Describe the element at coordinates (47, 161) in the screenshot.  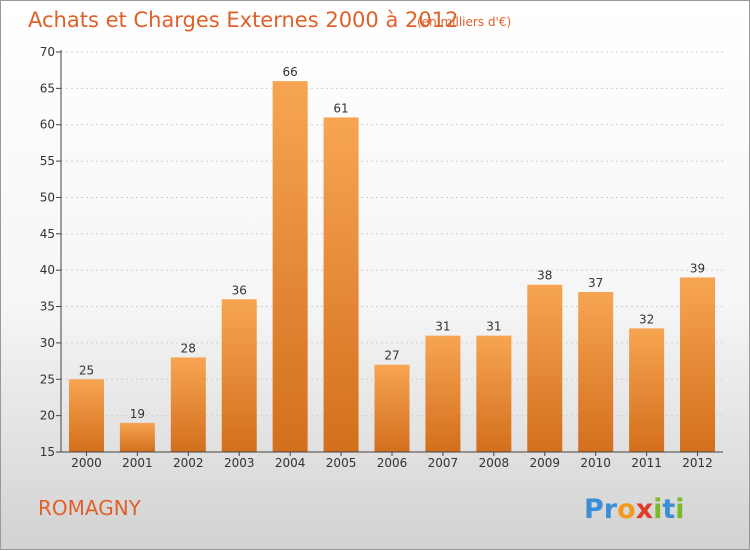
I see `y-tick-label: 55` at that location.